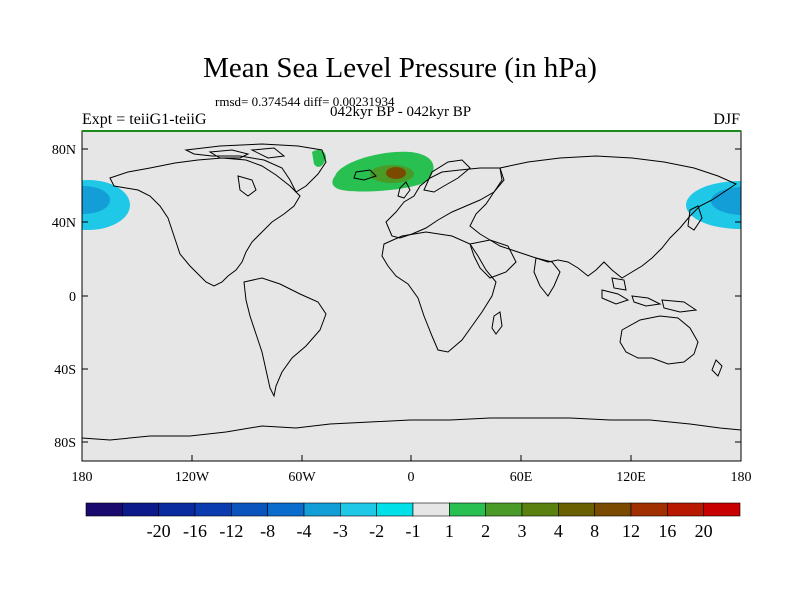 The width and height of the screenshot is (800, 600). What do you see at coordinates (340, 531) in the screenshot?
I see `colorbar-label: -3` at bounding box center [340, 531].